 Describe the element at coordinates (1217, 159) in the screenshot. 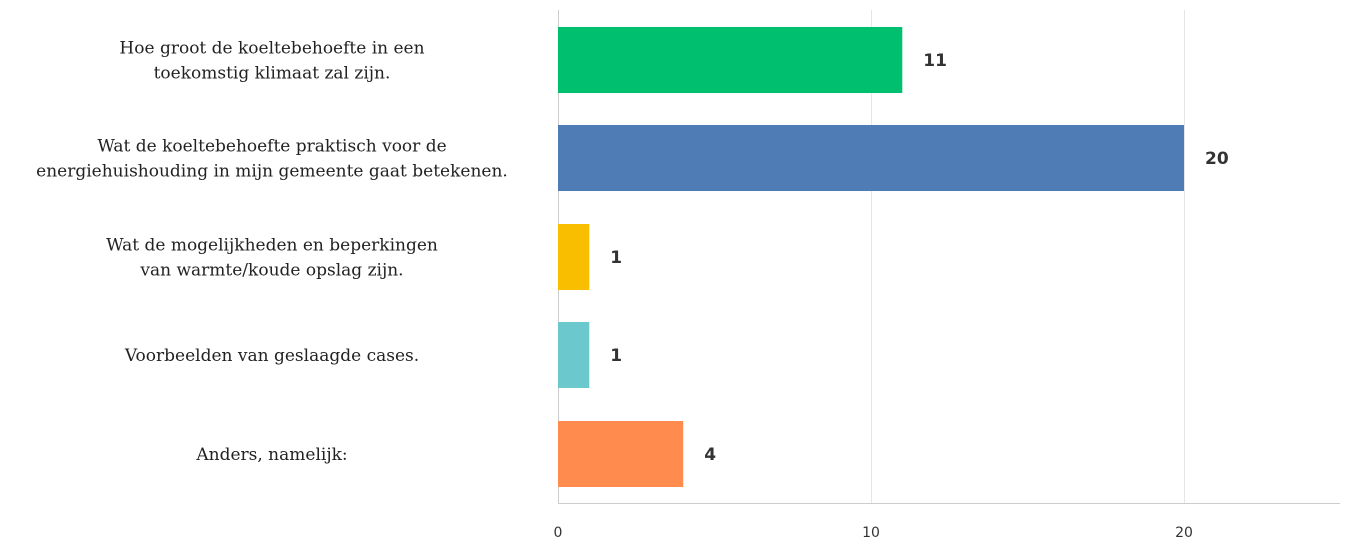

I see `value-label-1: 20` at that location.